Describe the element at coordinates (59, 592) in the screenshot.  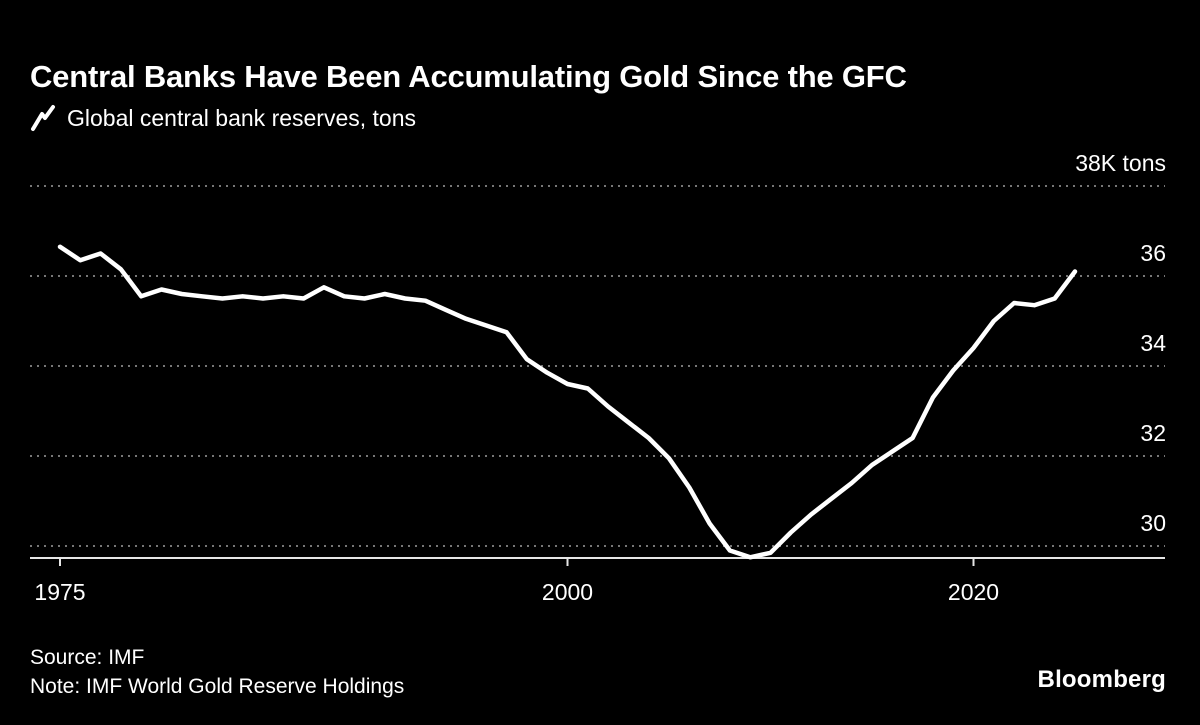
I see `x-axis-tick-label: 1975` at that location.